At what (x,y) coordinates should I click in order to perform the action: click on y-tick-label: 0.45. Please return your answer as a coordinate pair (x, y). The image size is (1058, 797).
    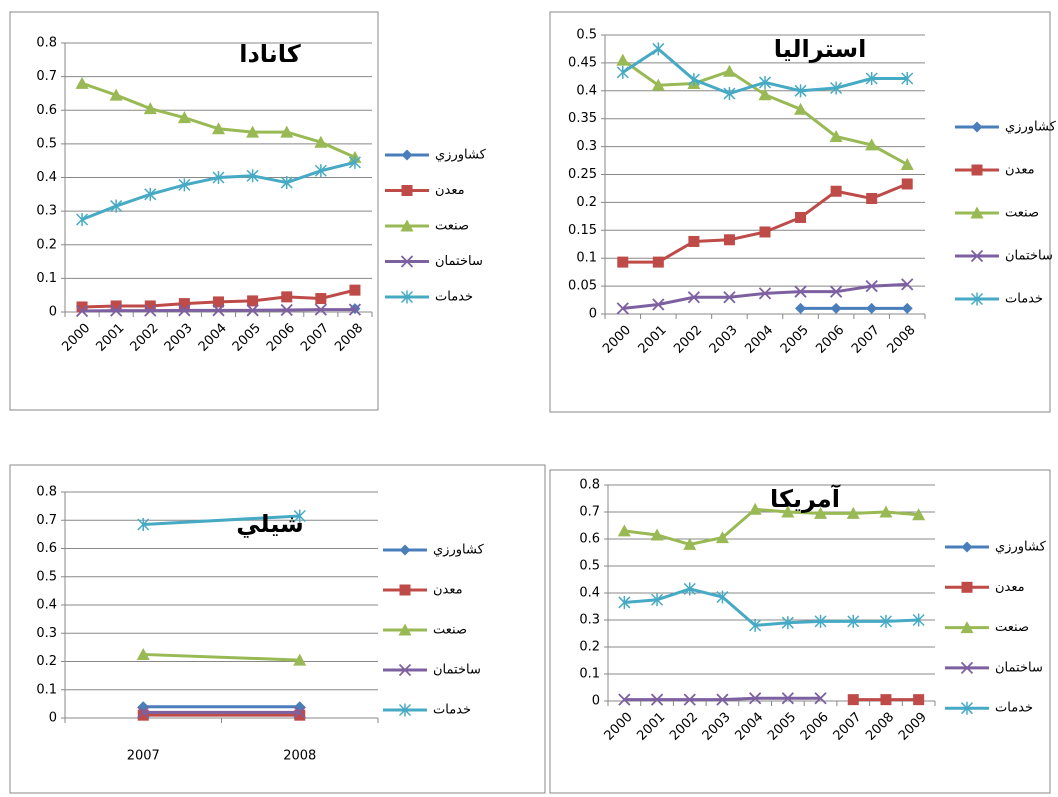
    Looking at the image, I should click on (582, 62).